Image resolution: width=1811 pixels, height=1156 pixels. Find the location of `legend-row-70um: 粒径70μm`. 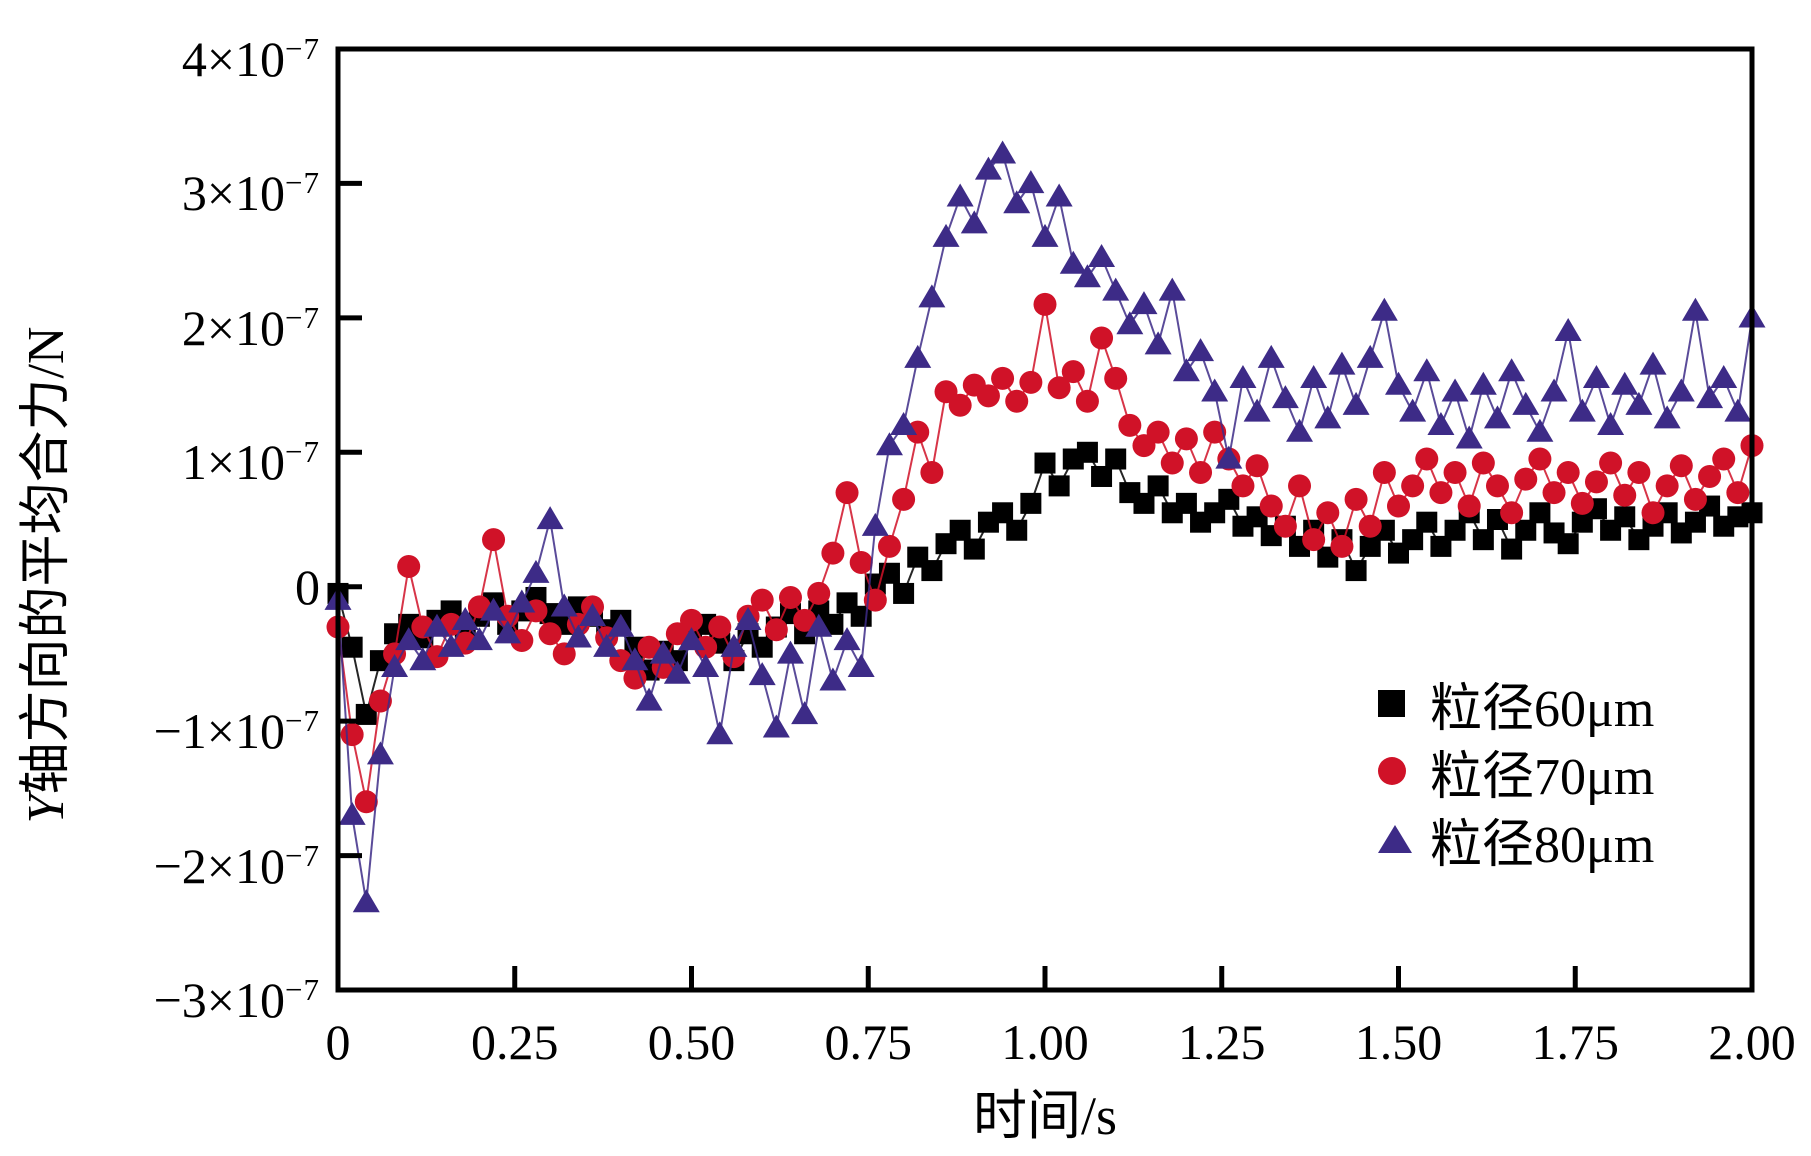

legend-row-70um: 粒径70μm is located at coordinates (1516, 775).